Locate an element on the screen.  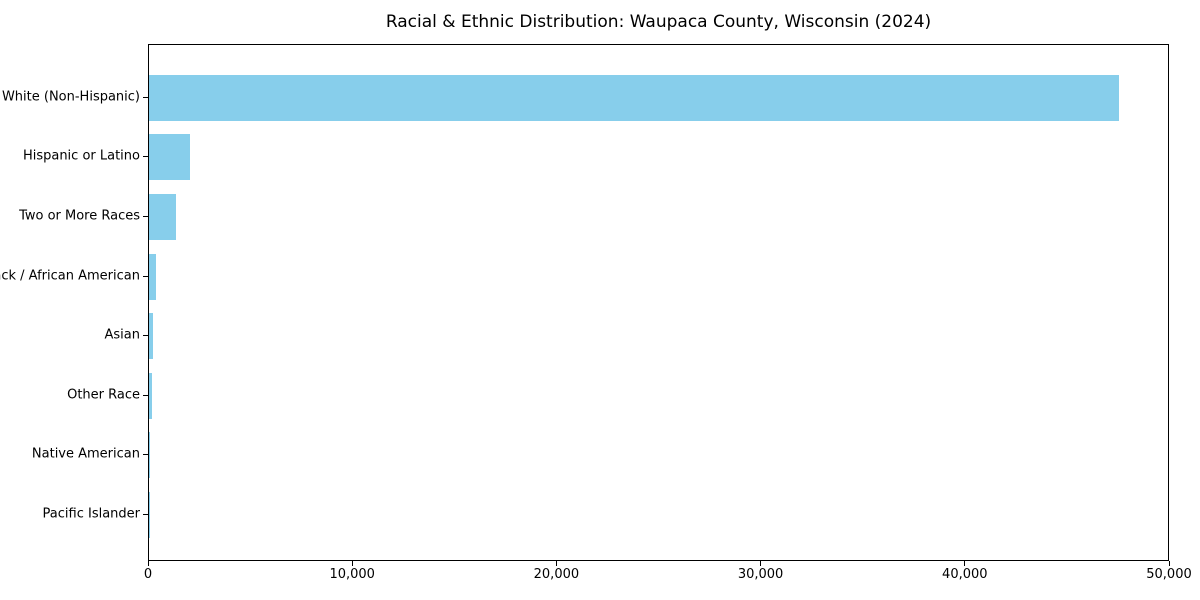
x-tick-label-0: 0 is located at coordinates (148, 574).